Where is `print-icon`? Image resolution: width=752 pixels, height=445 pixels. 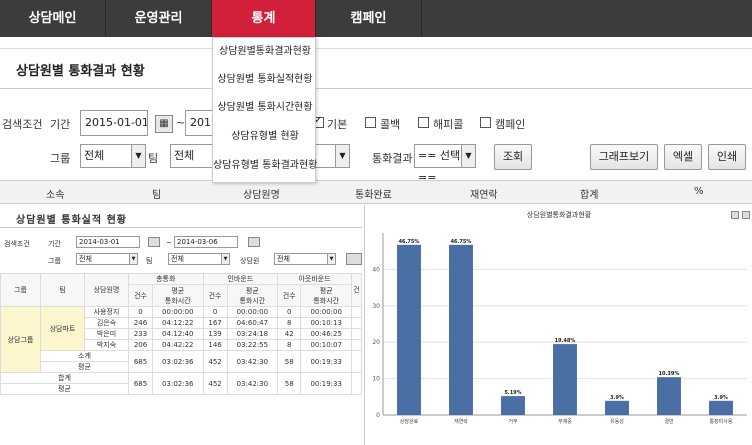 print-icon is located at coordinates (735, 215).